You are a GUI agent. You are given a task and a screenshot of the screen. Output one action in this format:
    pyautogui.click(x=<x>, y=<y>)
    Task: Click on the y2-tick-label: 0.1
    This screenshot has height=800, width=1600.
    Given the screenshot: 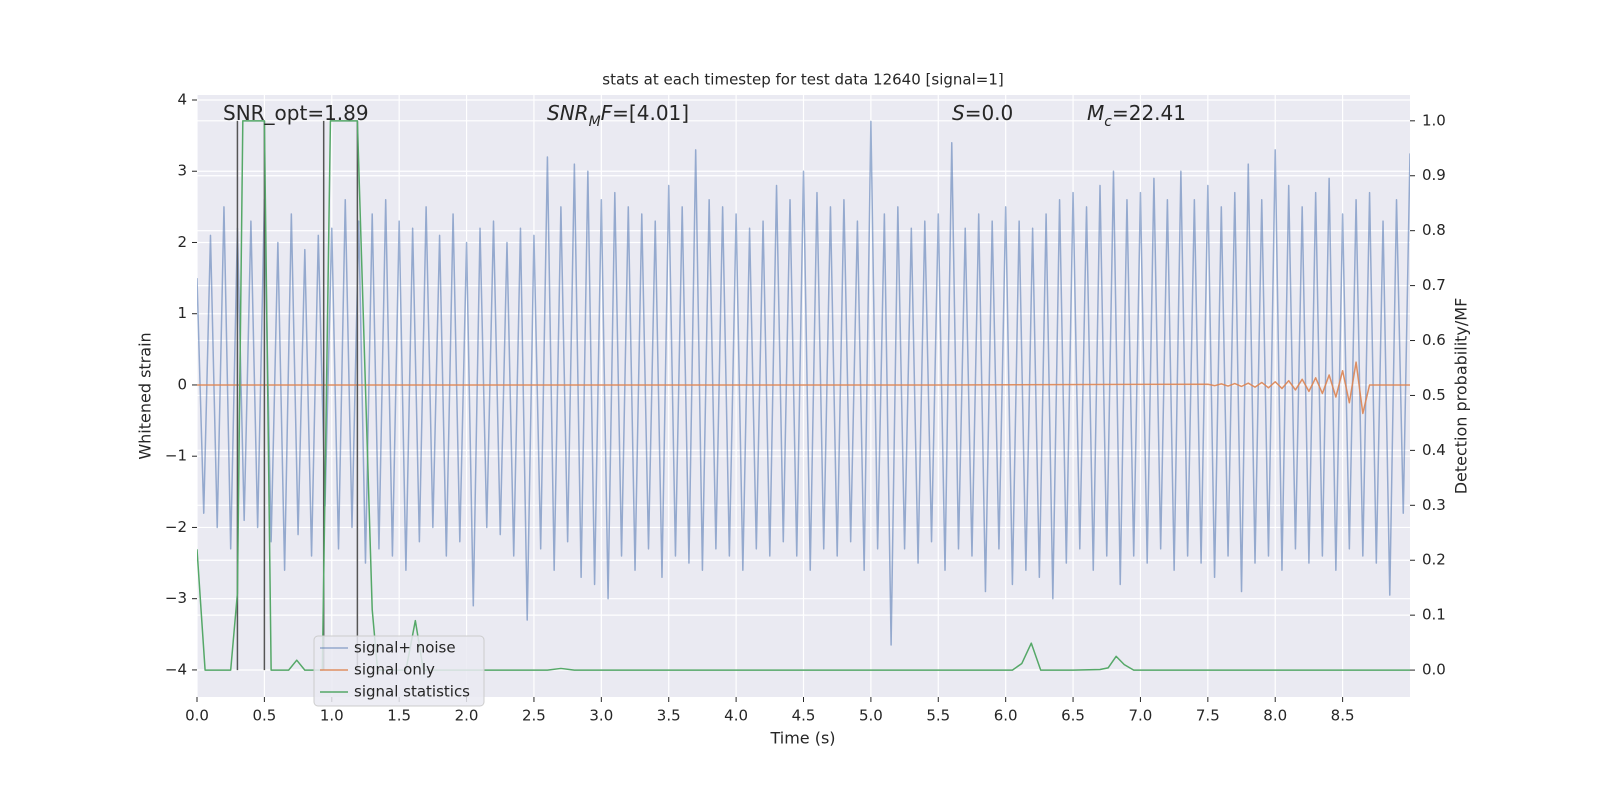 What is the action you would take?
    pyautogui.click(x=1434, y=615)
    